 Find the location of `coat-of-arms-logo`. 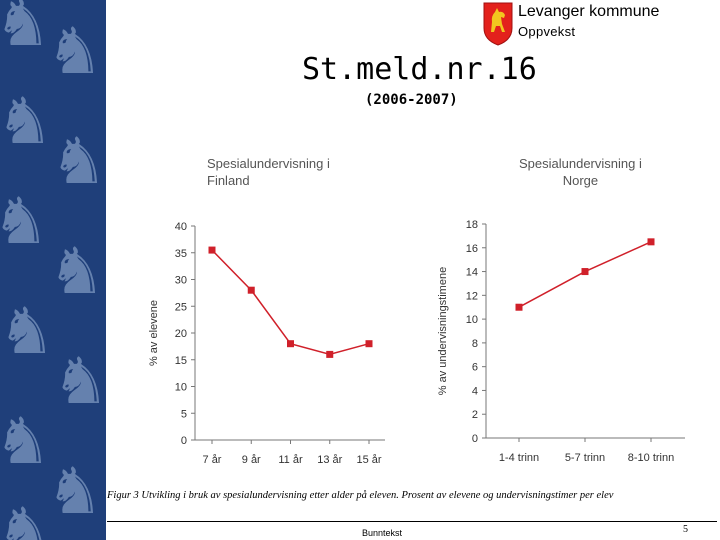

coat-of-arms-logo is located at coordinates (498, 24).